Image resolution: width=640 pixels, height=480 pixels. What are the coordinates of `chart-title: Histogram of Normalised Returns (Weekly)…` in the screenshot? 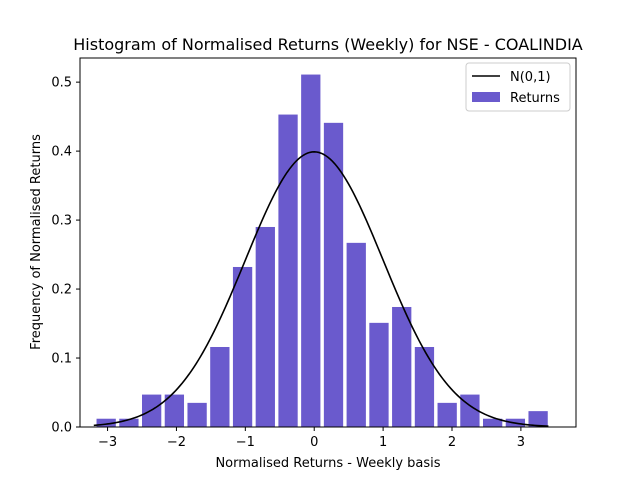 It's located at (328, 44).